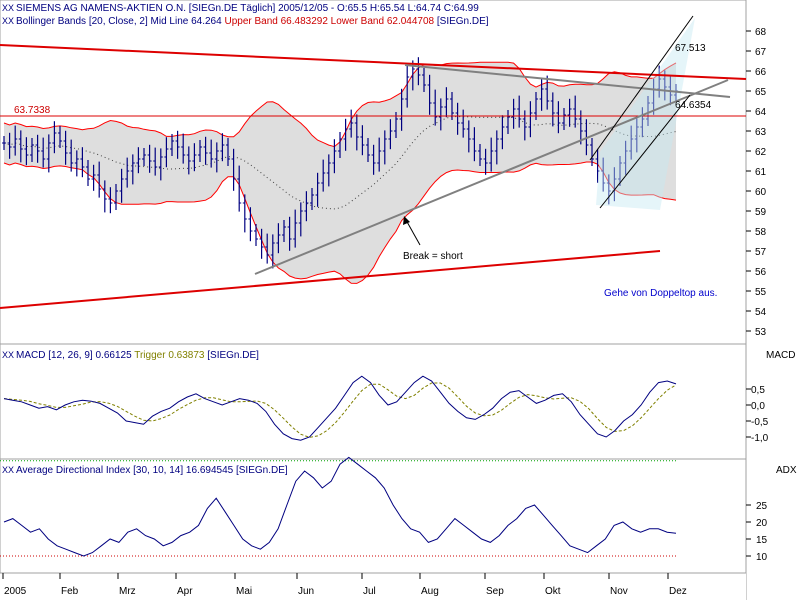 The width and height of the screenshot is (800, 600). What do you see at coordinates (430, 591) in the screenshot?
I see `time-tick-label: Aug` at bounding box center [430, 591].